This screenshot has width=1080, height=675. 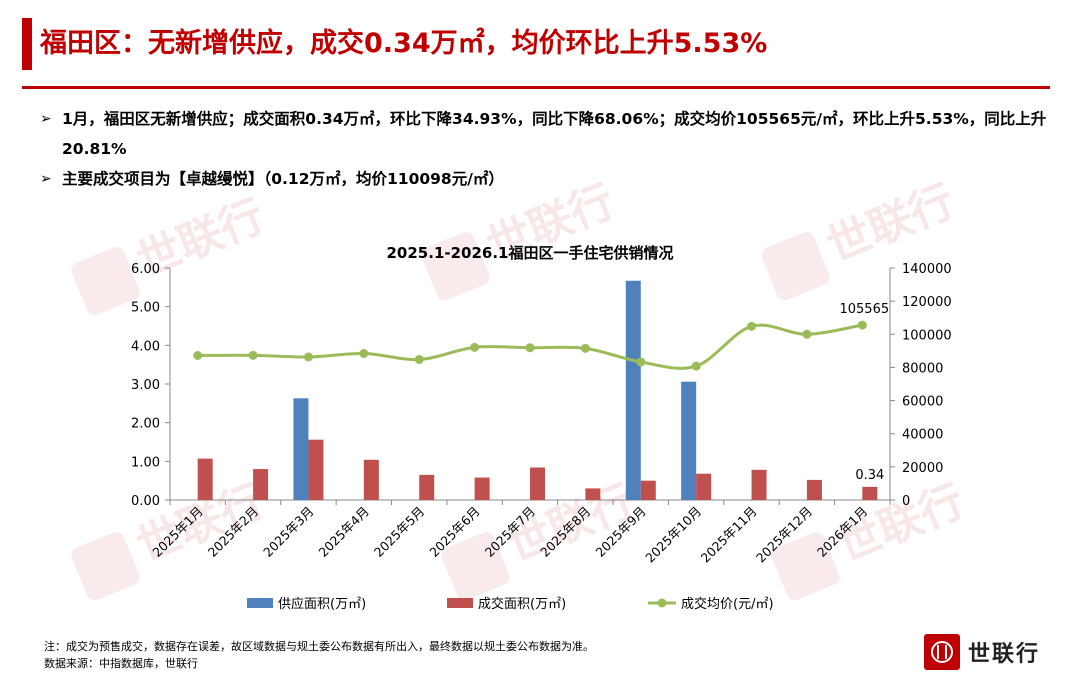 What do you see at coordinates (399, 532) in the screenshot?
I see `x-tick-label: 2025年5月` at bounding box center [399, 532].